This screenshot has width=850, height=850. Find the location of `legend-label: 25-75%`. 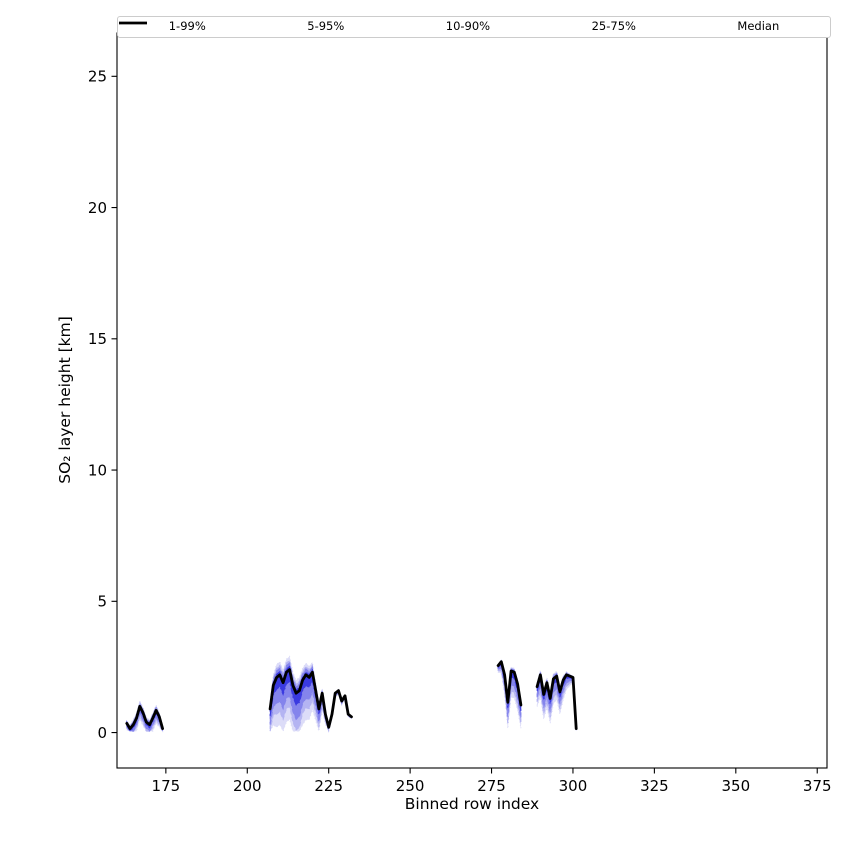

legend-label: 25-75% is located at coordinates (613, 26).